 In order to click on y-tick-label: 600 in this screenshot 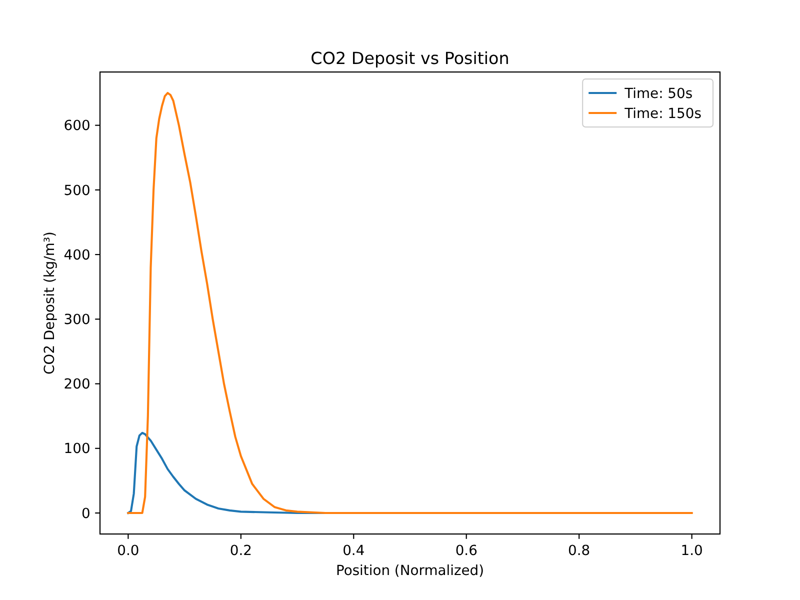, I will do `click(77, 126)`.